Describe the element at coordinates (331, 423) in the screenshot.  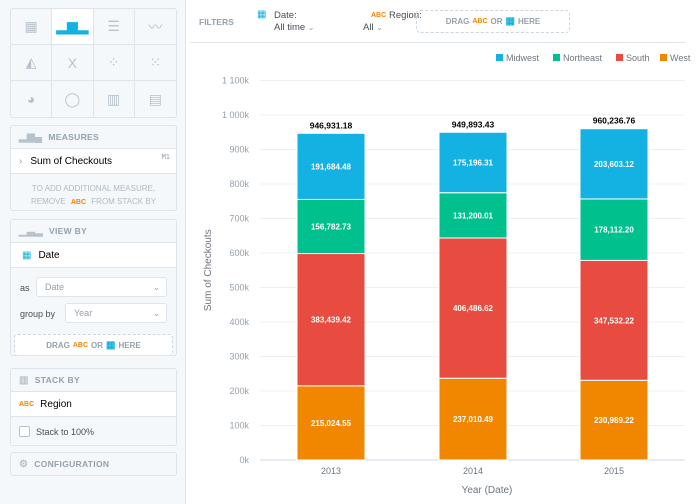
I see `data-label: 215,024.55` at that location.